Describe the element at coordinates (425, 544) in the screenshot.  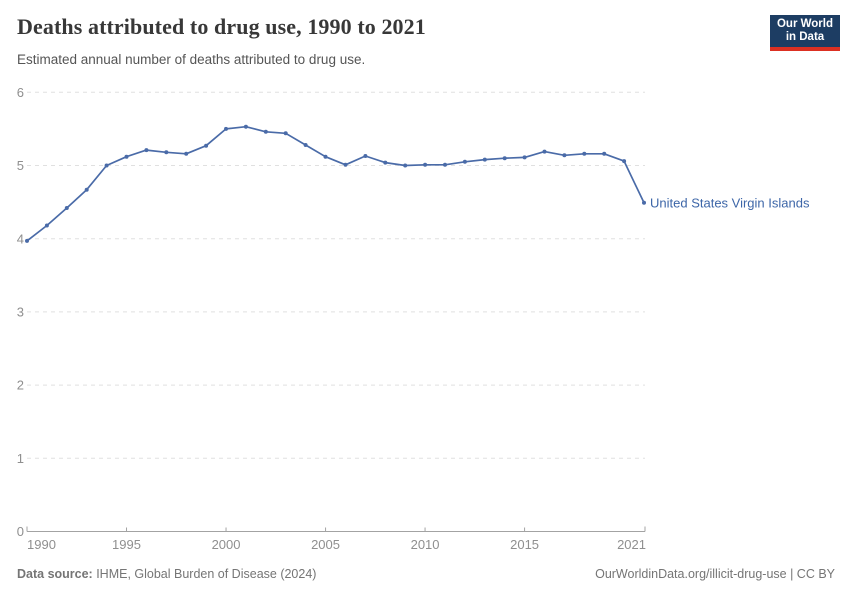
I see `x-tick-label: 2010` at that location.